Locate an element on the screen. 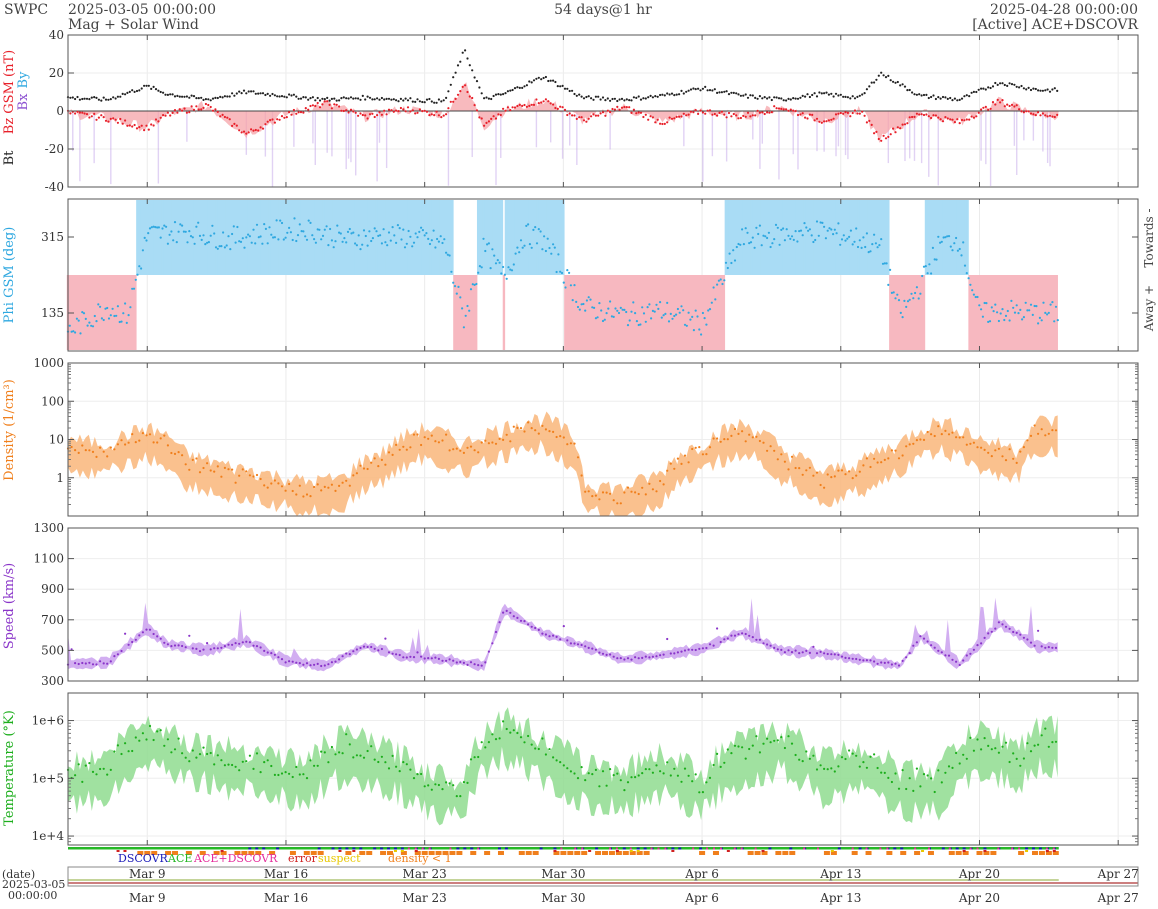 This screenshot has width=1158, height=909. towards-label: Towards - is located at coordinates (1149, 237).